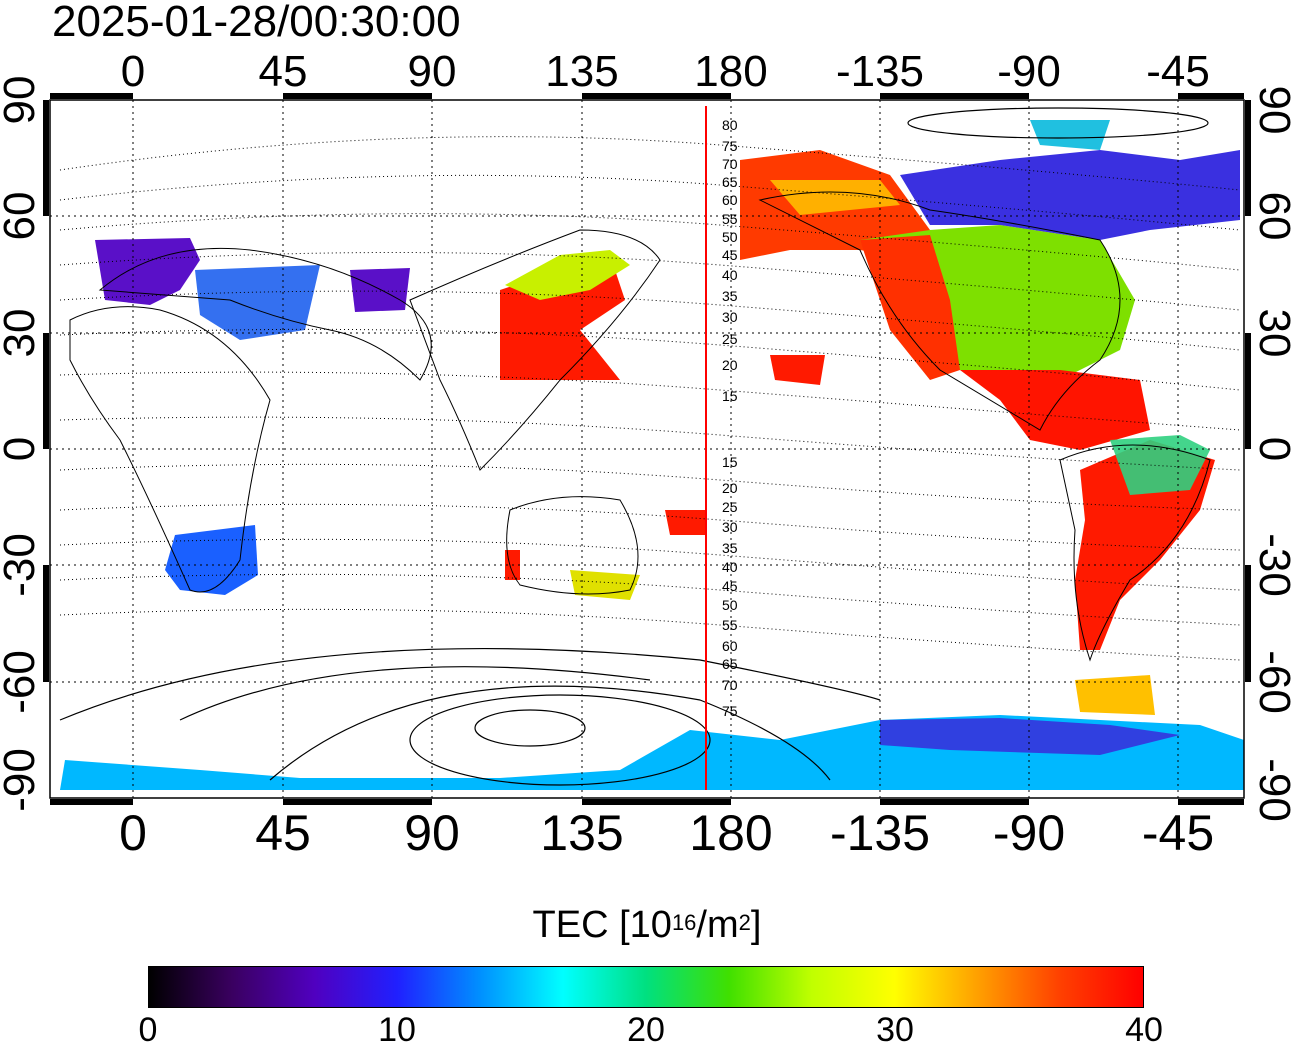  I want to click on antarctic-peninsula-patch, so click(1115, 695).